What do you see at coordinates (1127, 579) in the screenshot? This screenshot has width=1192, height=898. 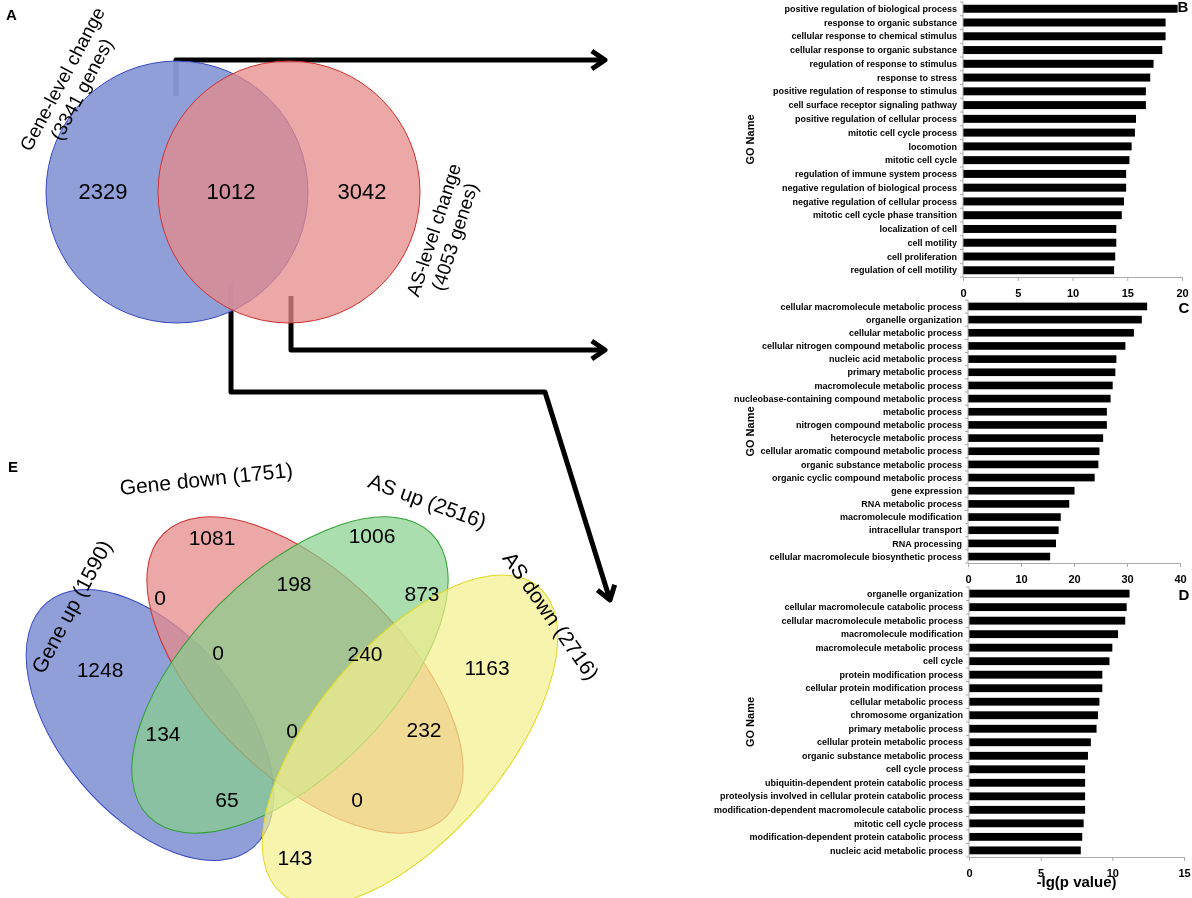 I see `x-tick-label: 30` at bounding box center [1127, 579].